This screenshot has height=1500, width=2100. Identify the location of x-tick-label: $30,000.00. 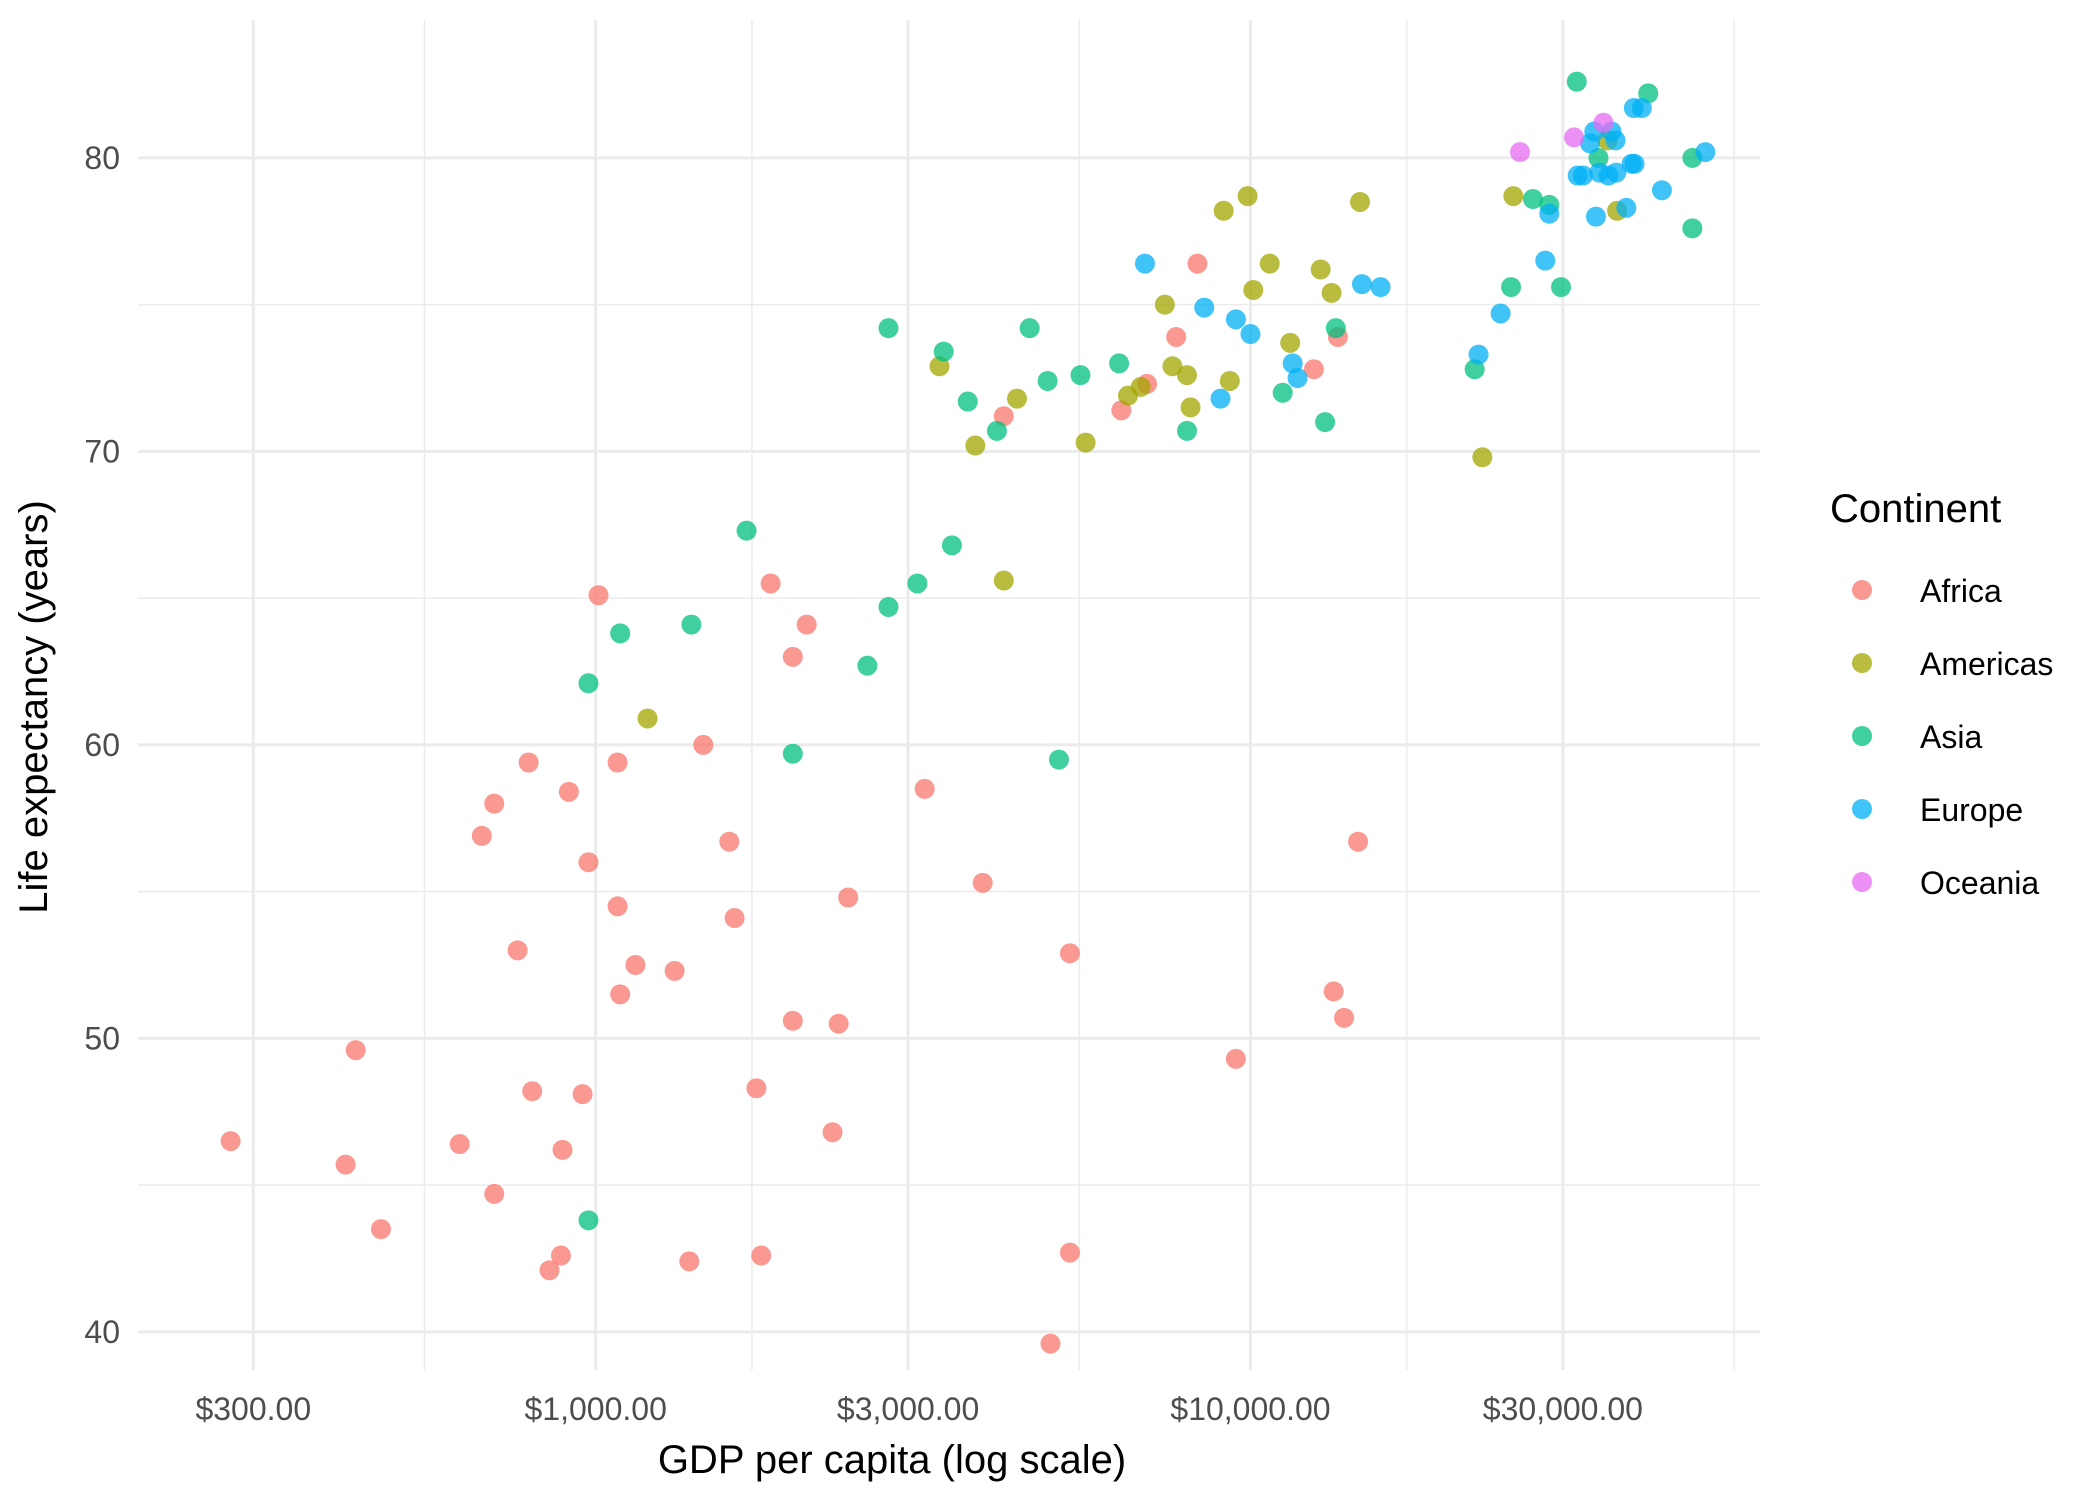
(1563, 1409).